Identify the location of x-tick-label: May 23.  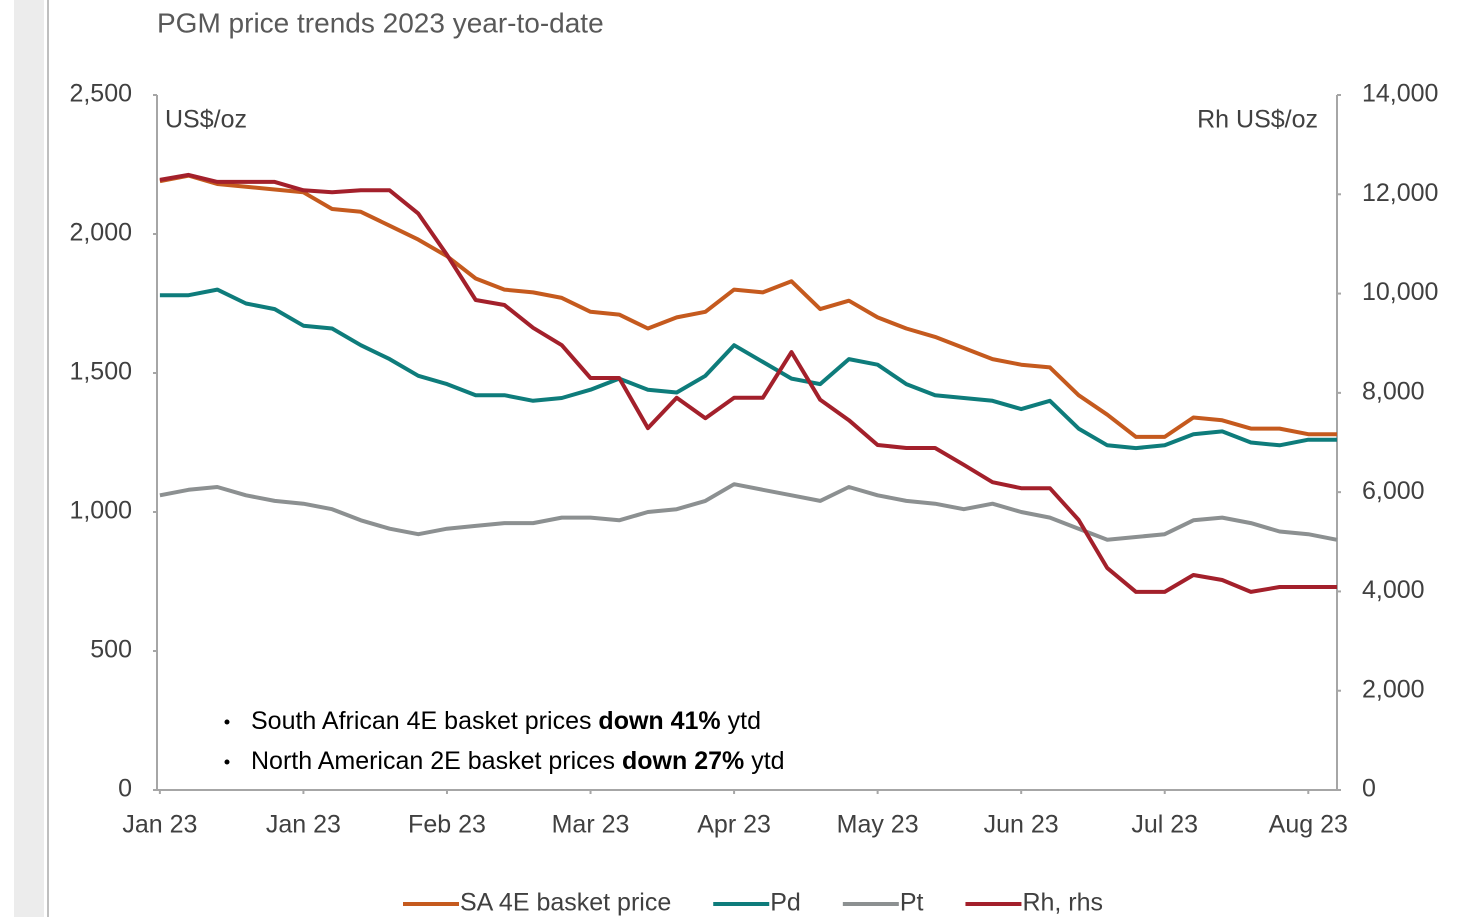
(878, 825).